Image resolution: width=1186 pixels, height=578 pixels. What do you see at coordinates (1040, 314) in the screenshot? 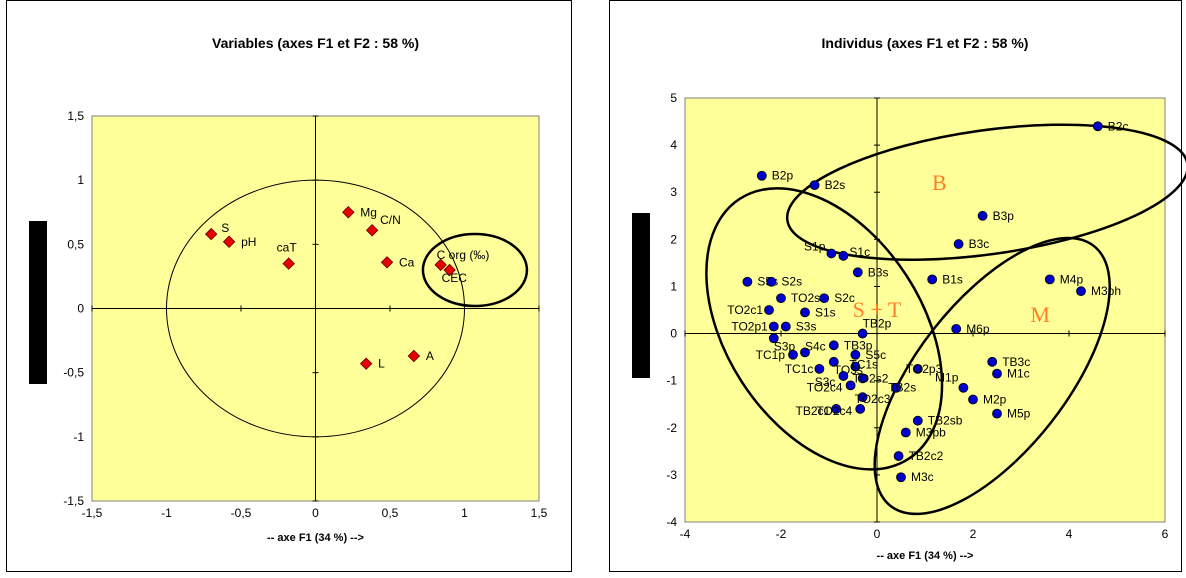
I see `group-label: M` at bounding box center [1040, 314].